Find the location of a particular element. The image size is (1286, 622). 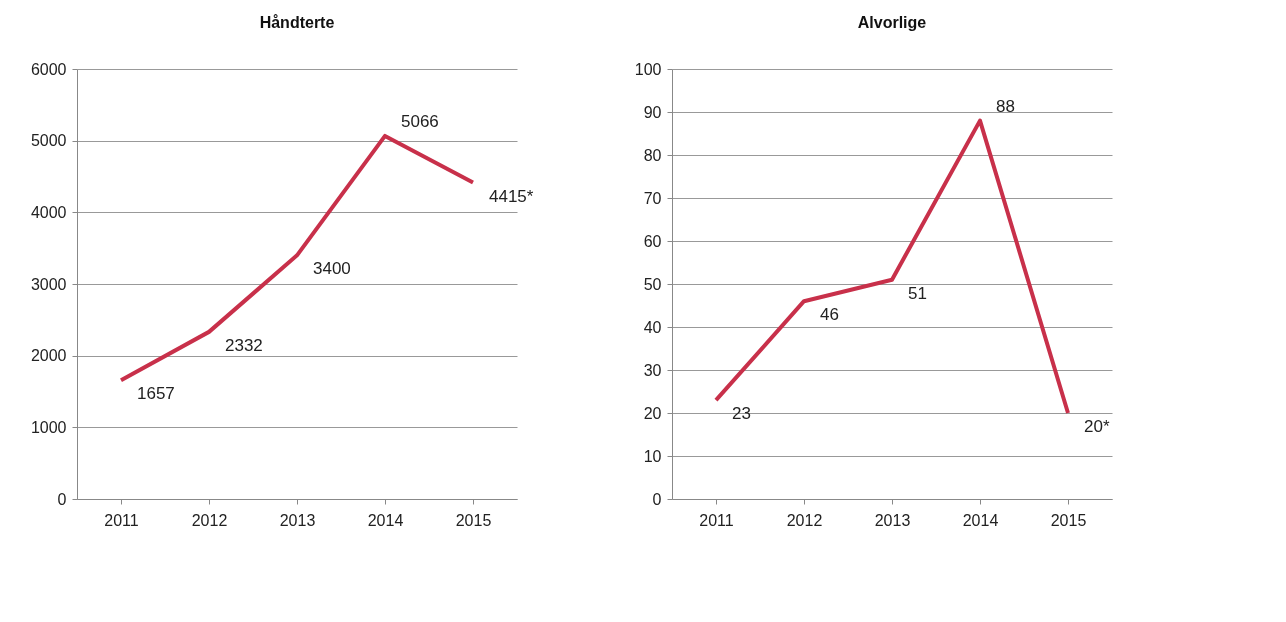

y-tick-label: 5000 is located at coordinates (48, 141).